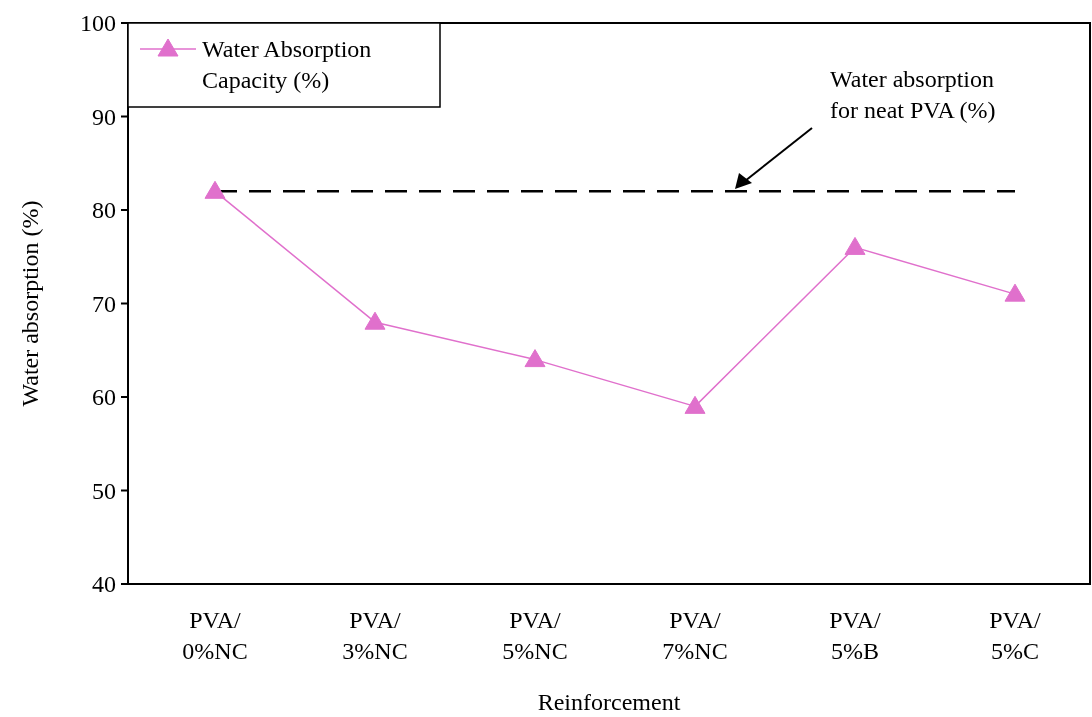 This screenshot has width=1092, height=717. What do you see at coordinates (1015, 635) in the screenshot?
I see `x-tick-label: PVA/ 5%C` at bounding box center [1015, 635].